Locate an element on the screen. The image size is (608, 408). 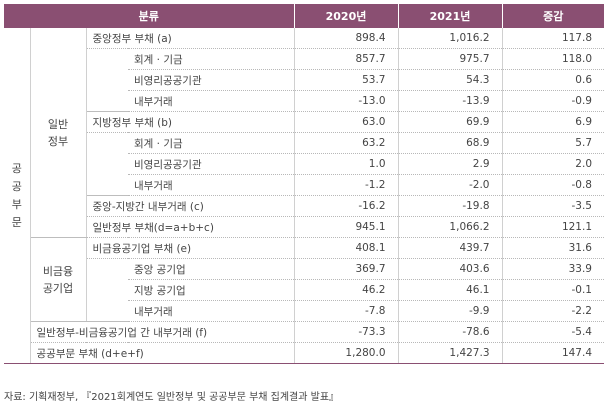
value-2020: 1,280.0 is located at coordinates (345, 353).